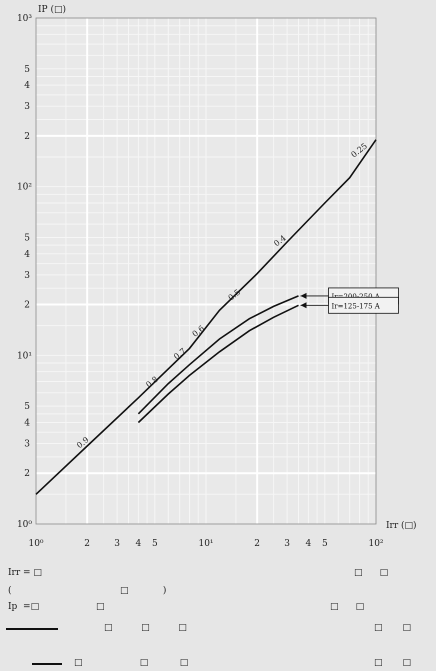  I want to click on note-line2-mid: □ ), so click(143, 591).